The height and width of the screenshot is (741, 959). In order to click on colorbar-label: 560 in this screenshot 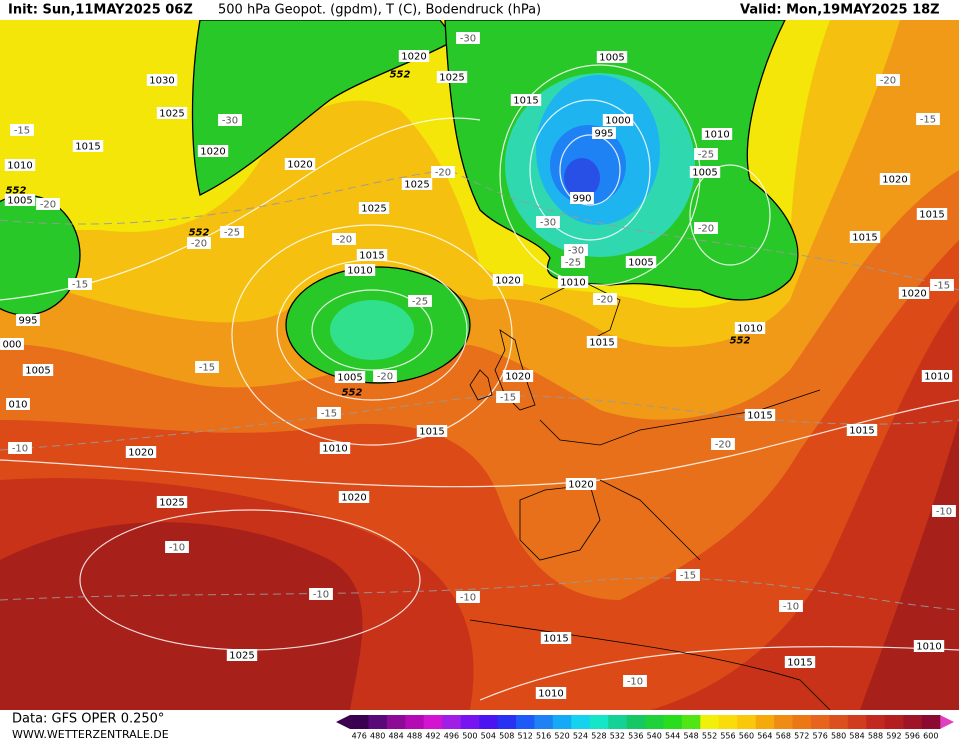, I will do `click(746, 736)`.